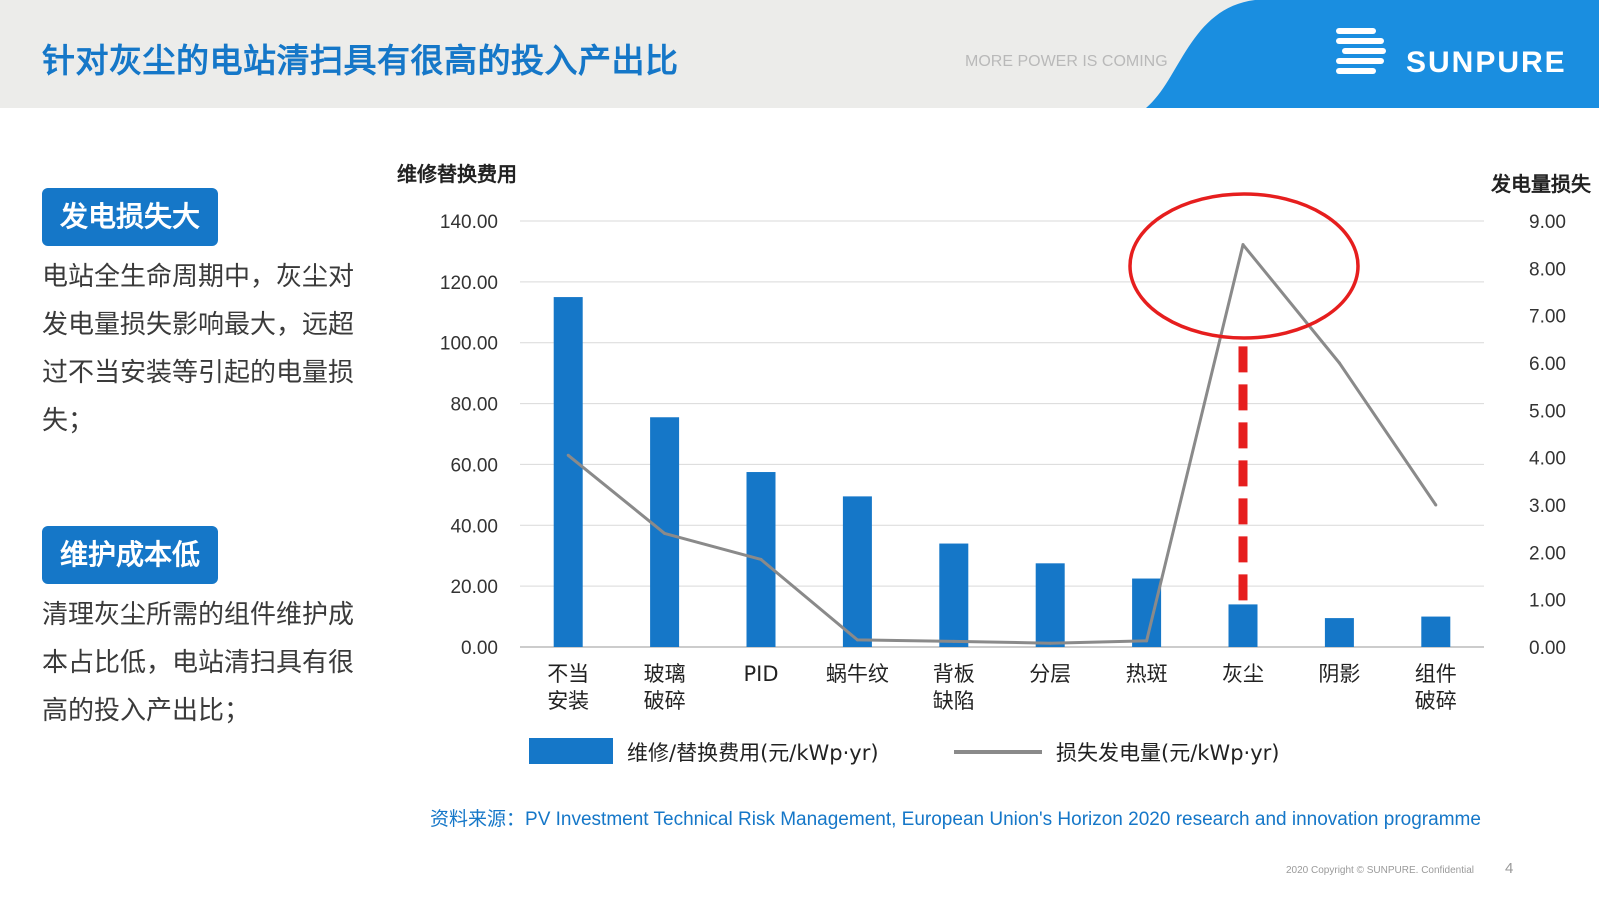  What do you see at coordinates (1547, 269) in the screenshot?
I see `y2-axis-tick-label: 8.00` at bounding box center [1547, 269].